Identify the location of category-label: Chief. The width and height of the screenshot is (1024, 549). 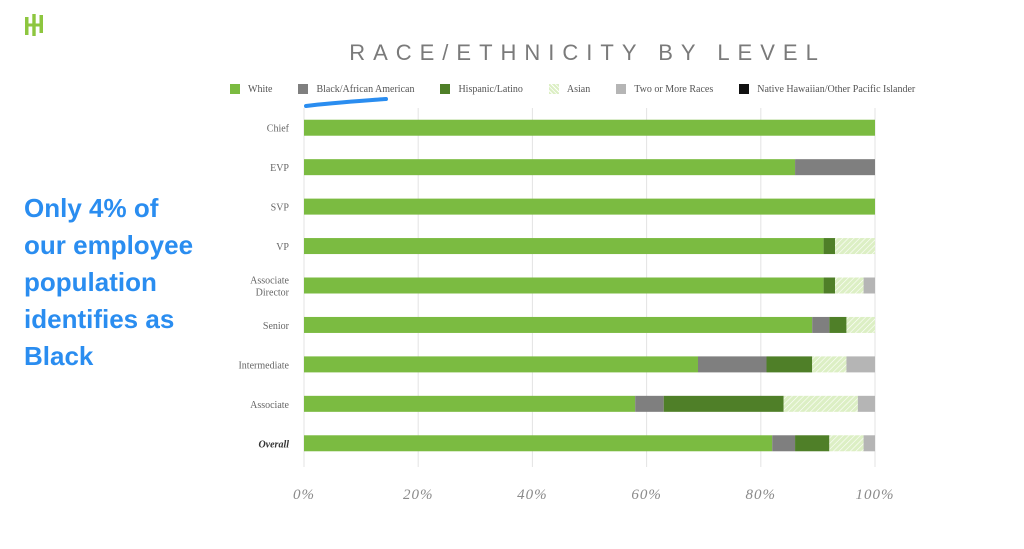
(278, 129).